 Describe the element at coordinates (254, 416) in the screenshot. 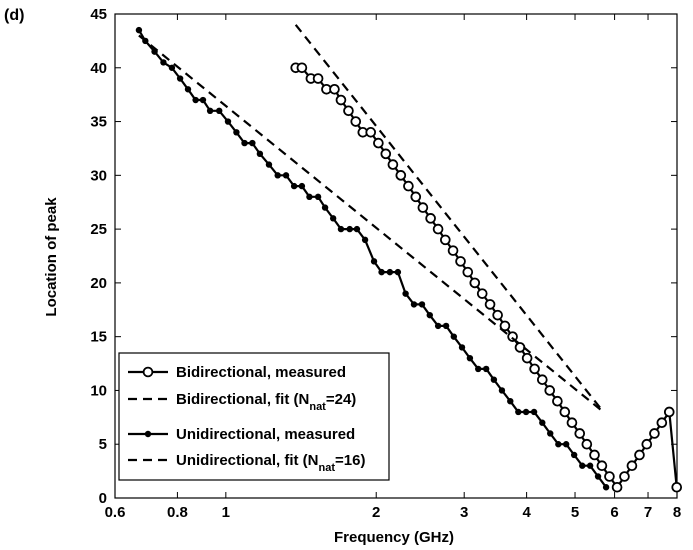

I see `legend-box` at that location.